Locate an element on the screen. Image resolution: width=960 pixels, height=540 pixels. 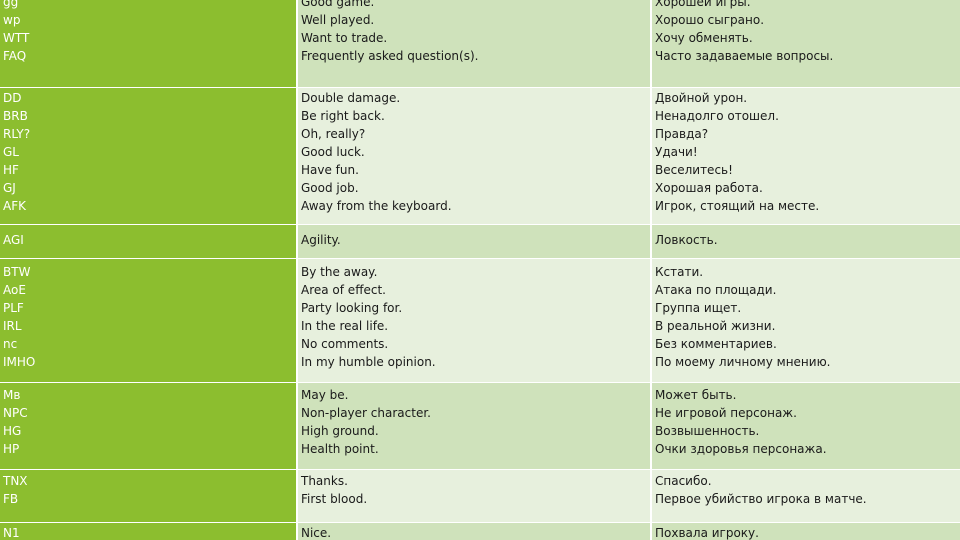
abbreviation: GJ is located at coordinates (9, 188).